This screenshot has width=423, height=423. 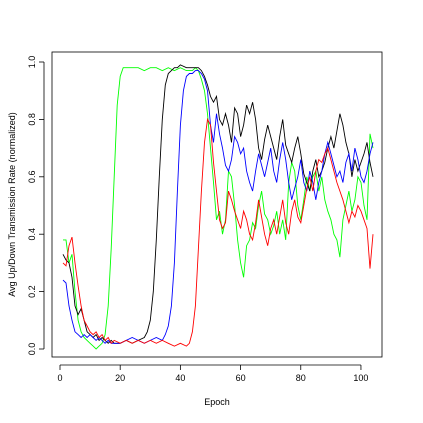 I want to click on x-axis-label: Epoch, so click(x=217, y=402).